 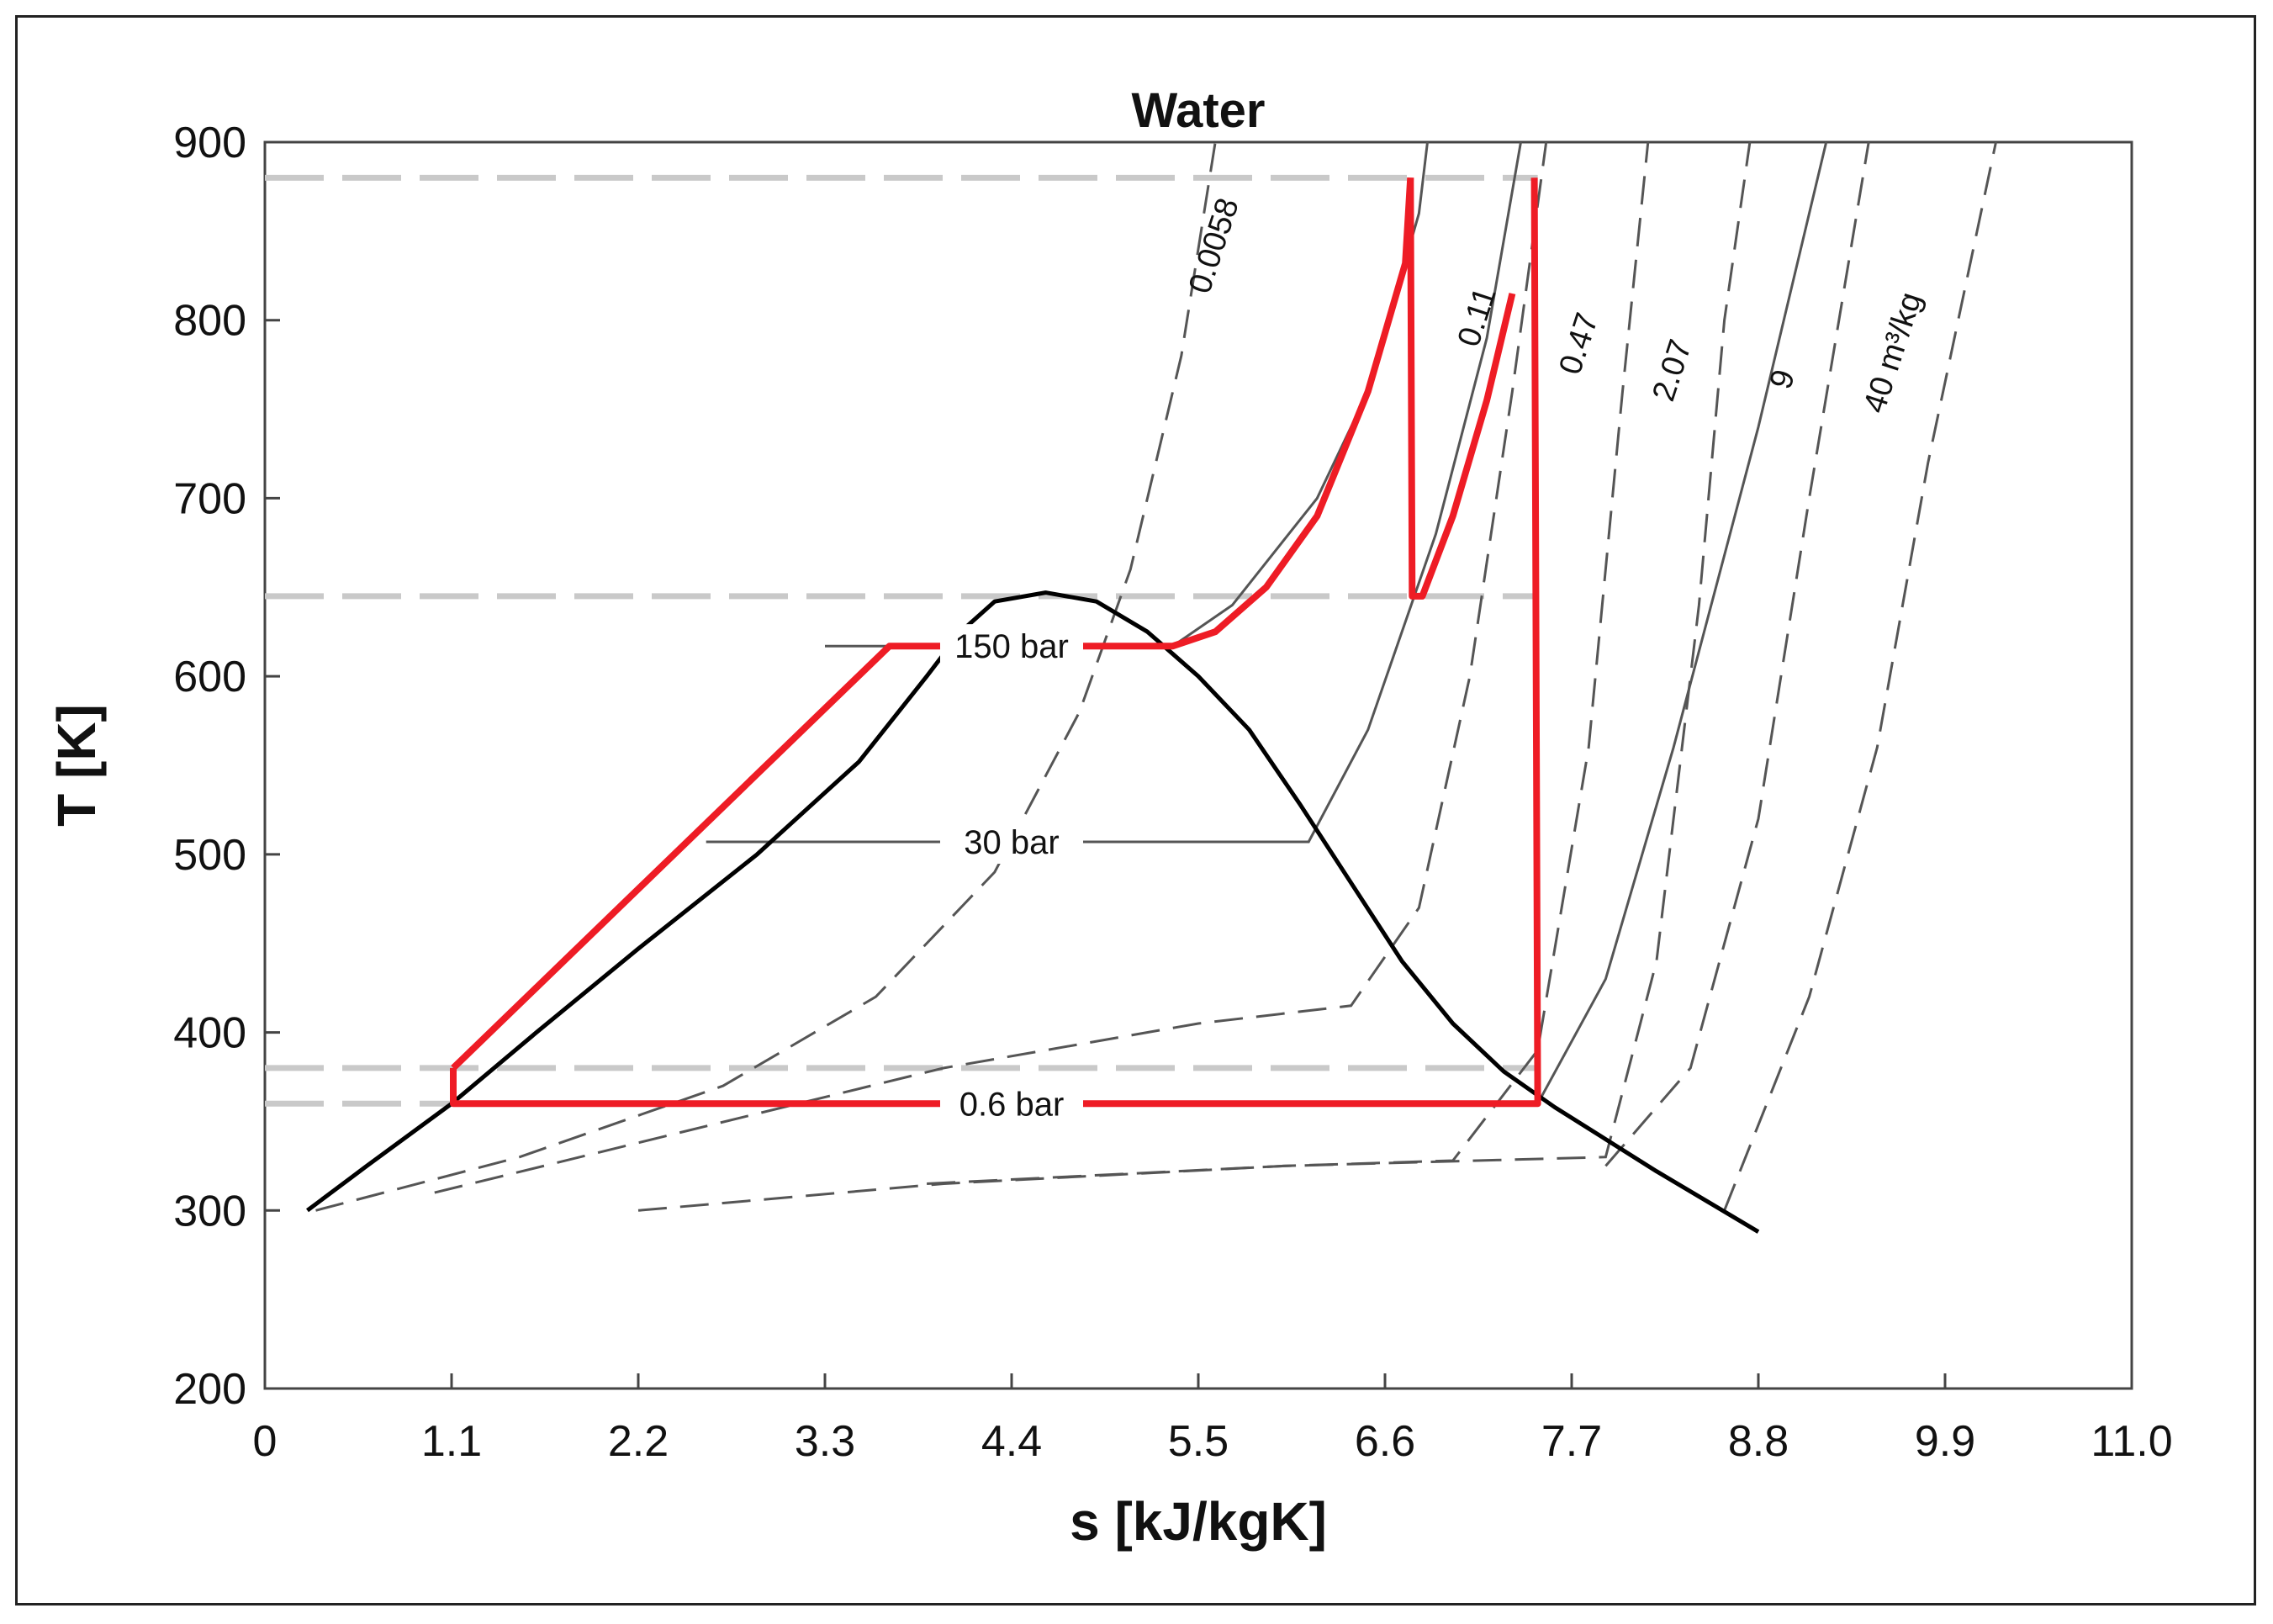 What do you see at coordinates (209, 321) in the screenshot?
I see `y-tick-label: 800` at bounding box center [209, 321].